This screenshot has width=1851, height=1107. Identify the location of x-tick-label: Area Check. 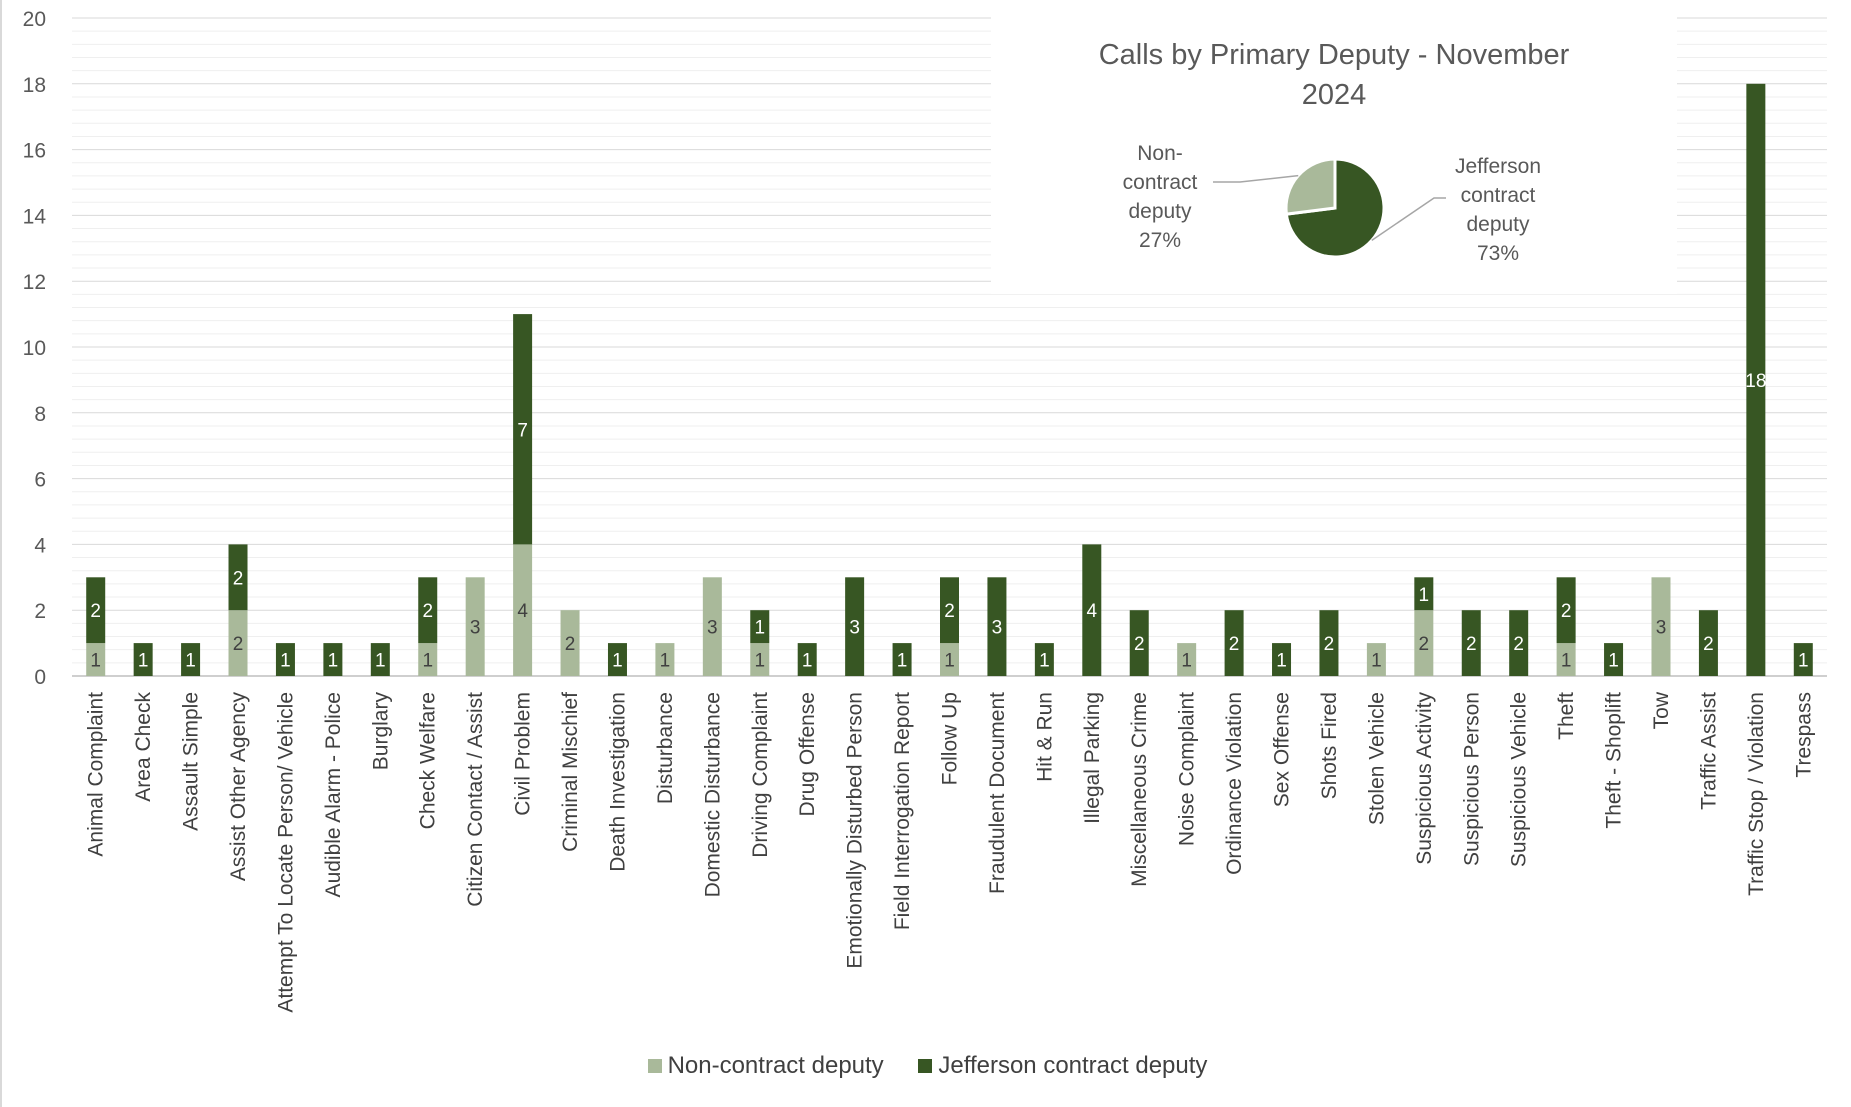
(143, 747).